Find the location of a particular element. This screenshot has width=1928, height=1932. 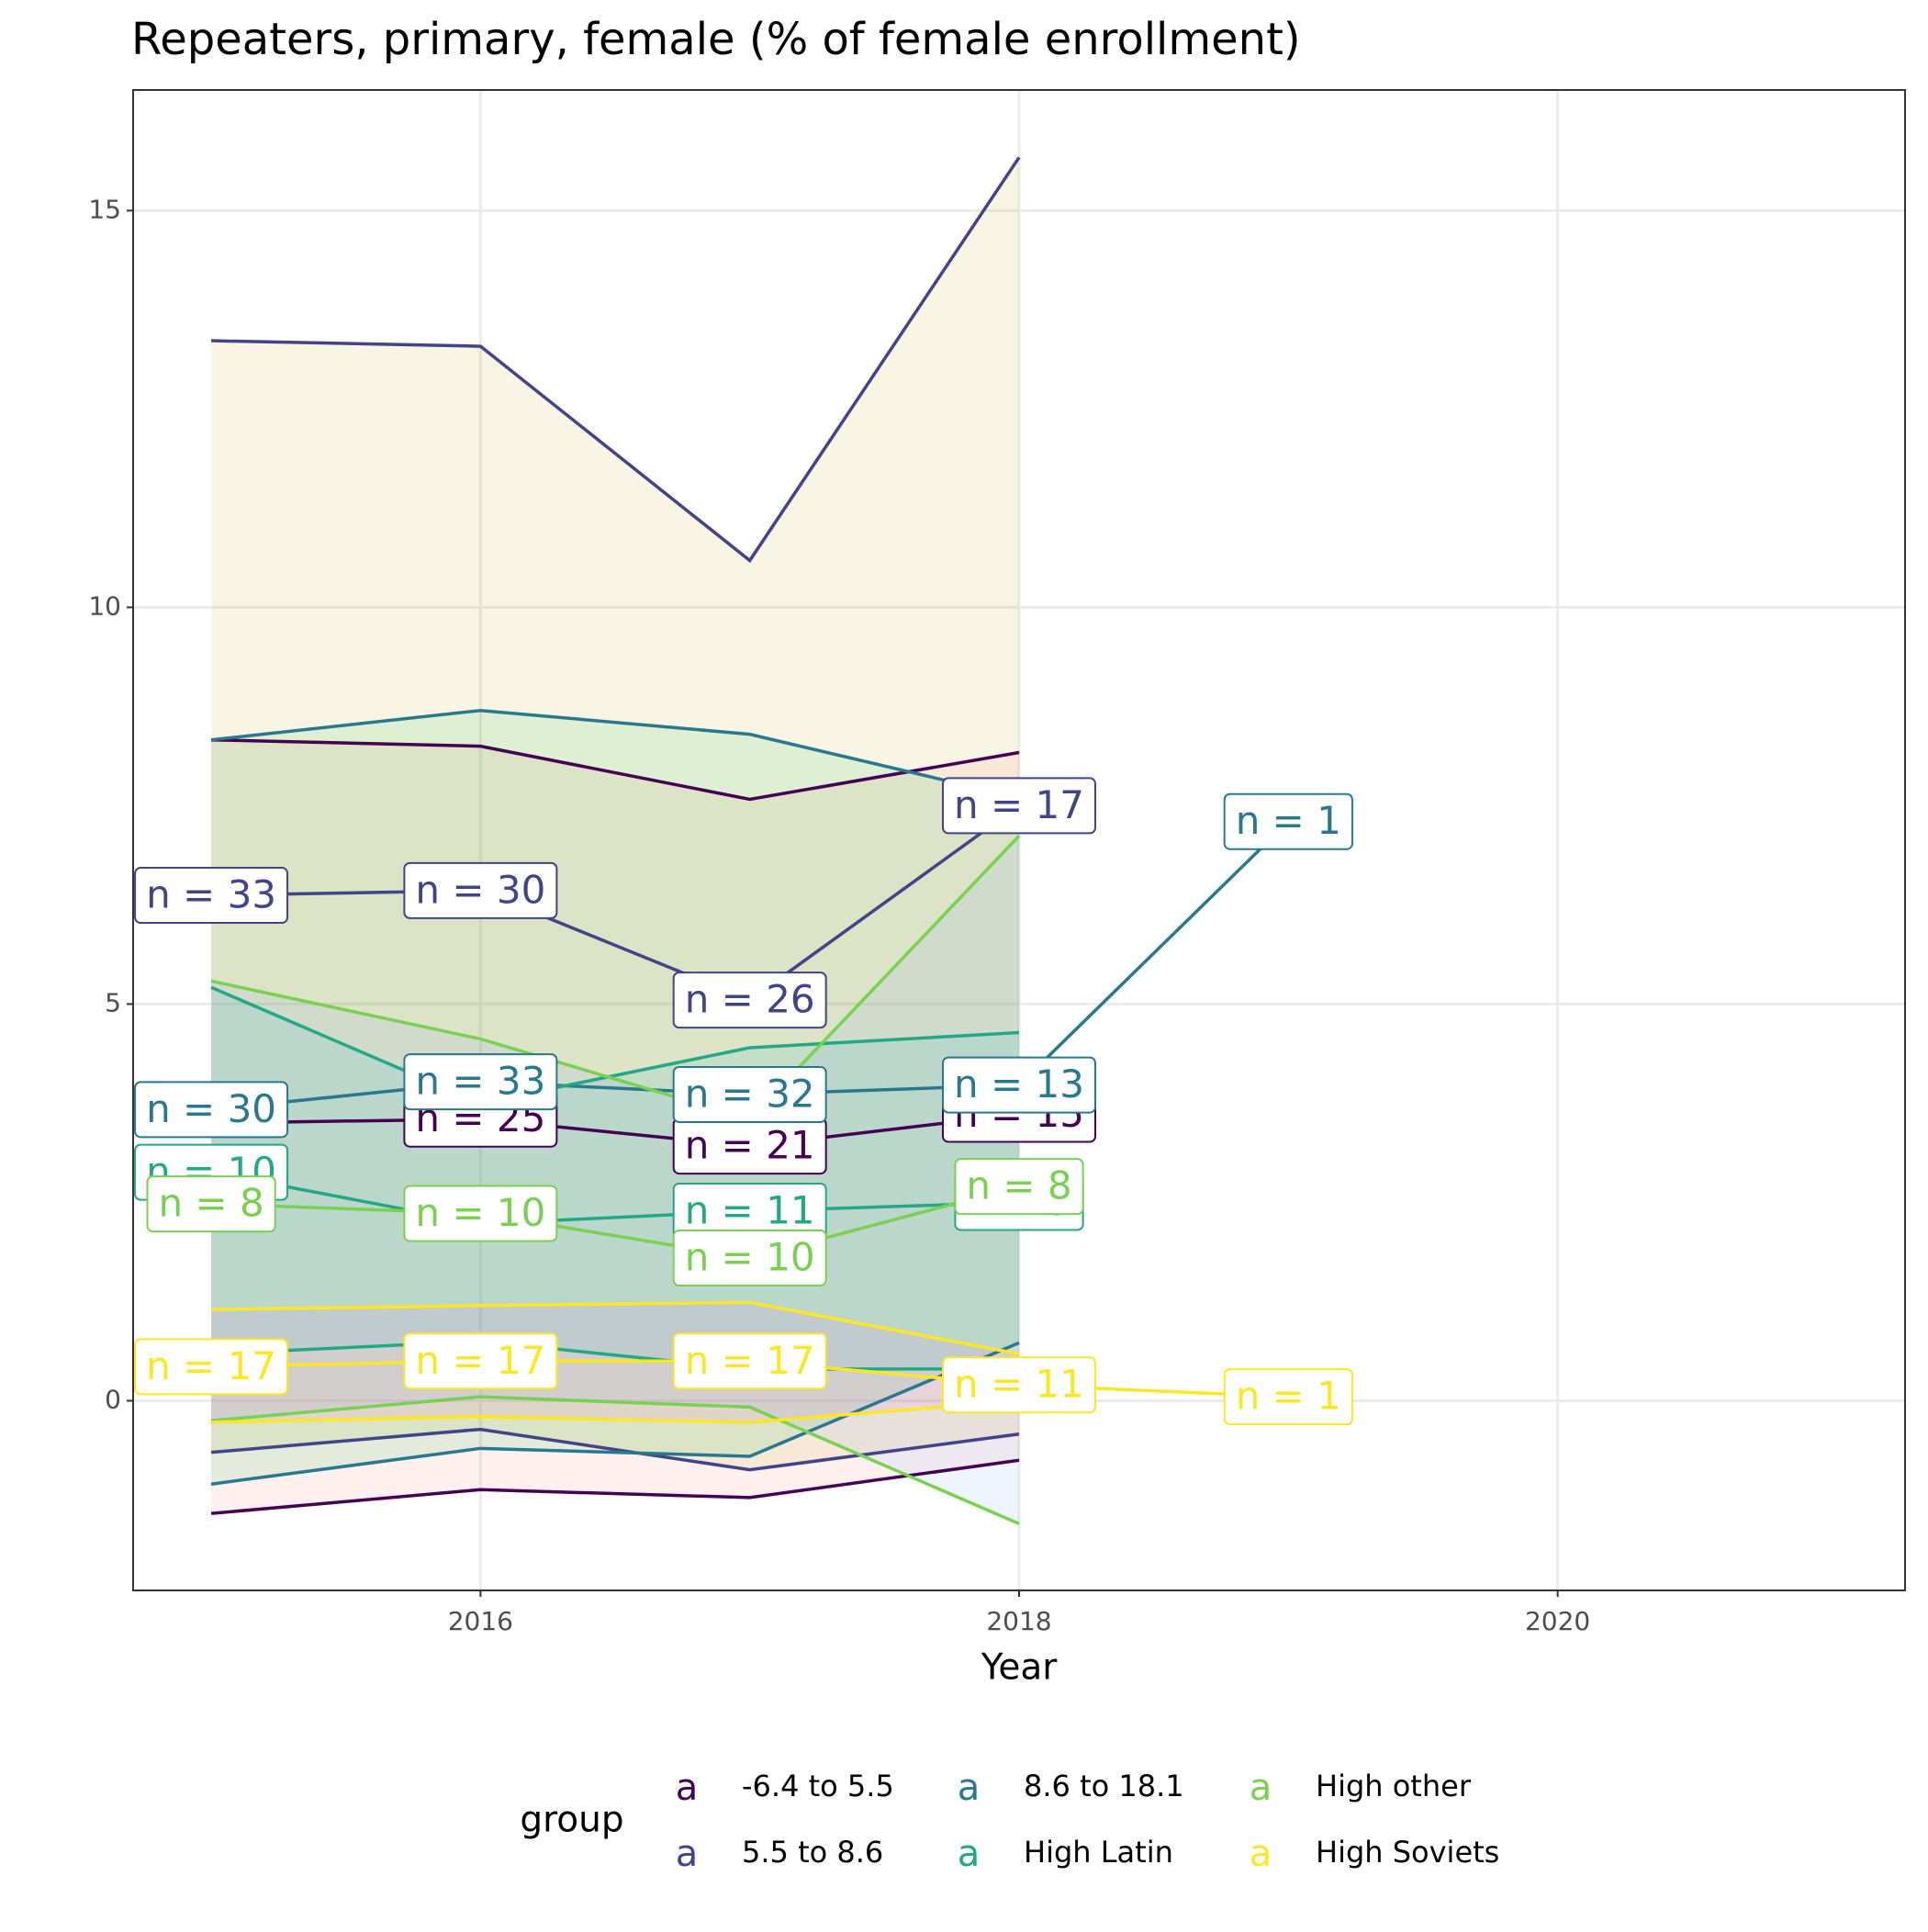

y-tick-label: 0 is located at coordinates (113, 1399).